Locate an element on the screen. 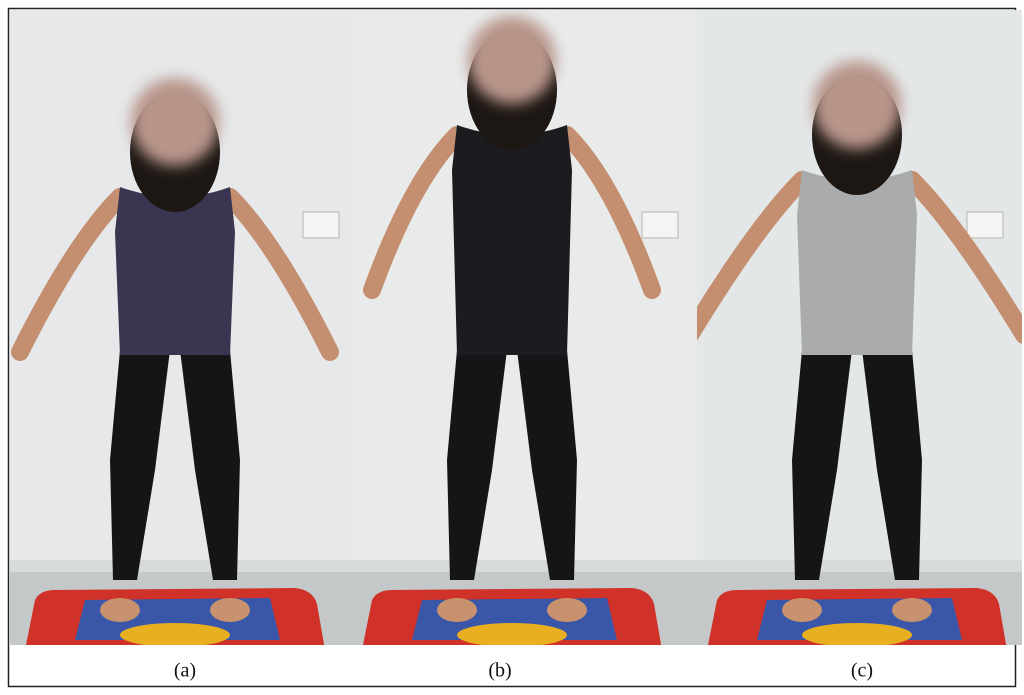  panel-label: (c) is located at coordinates (862, 671).